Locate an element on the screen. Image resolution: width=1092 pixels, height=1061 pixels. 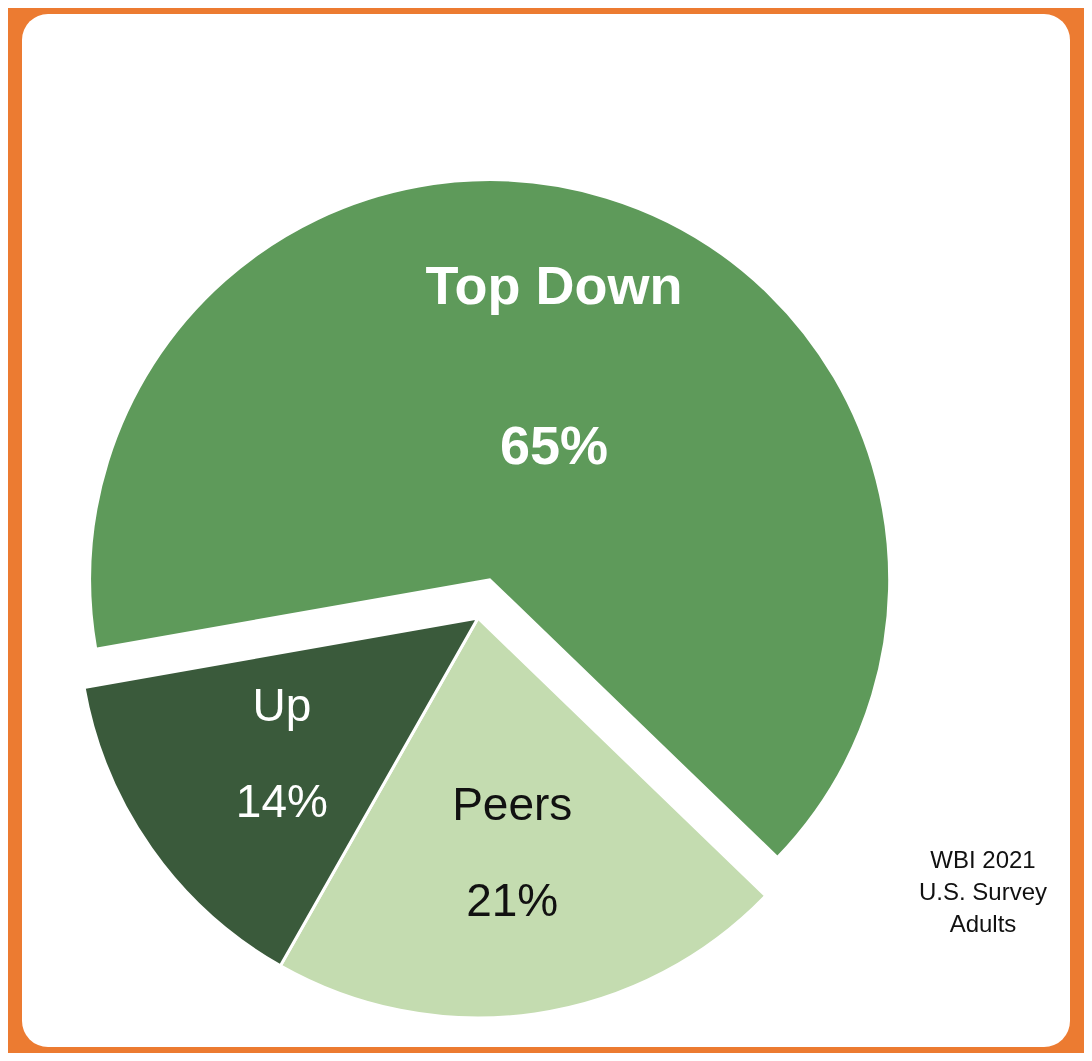
text: WBI 2021 U.S. Survey Adults is located at coordinates (983, 891).